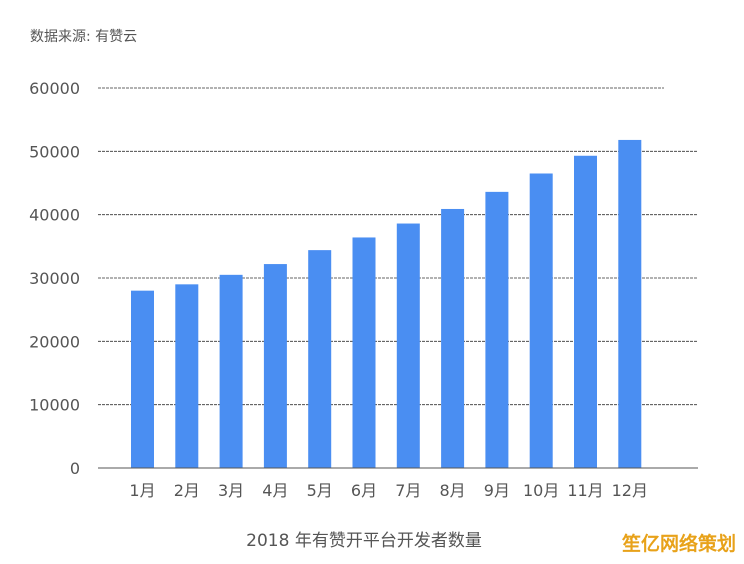  What do you see at coordinates (142, 490) in the screenshot?
I see `x-tick-label: 1月` at bounding box center [142, 490].